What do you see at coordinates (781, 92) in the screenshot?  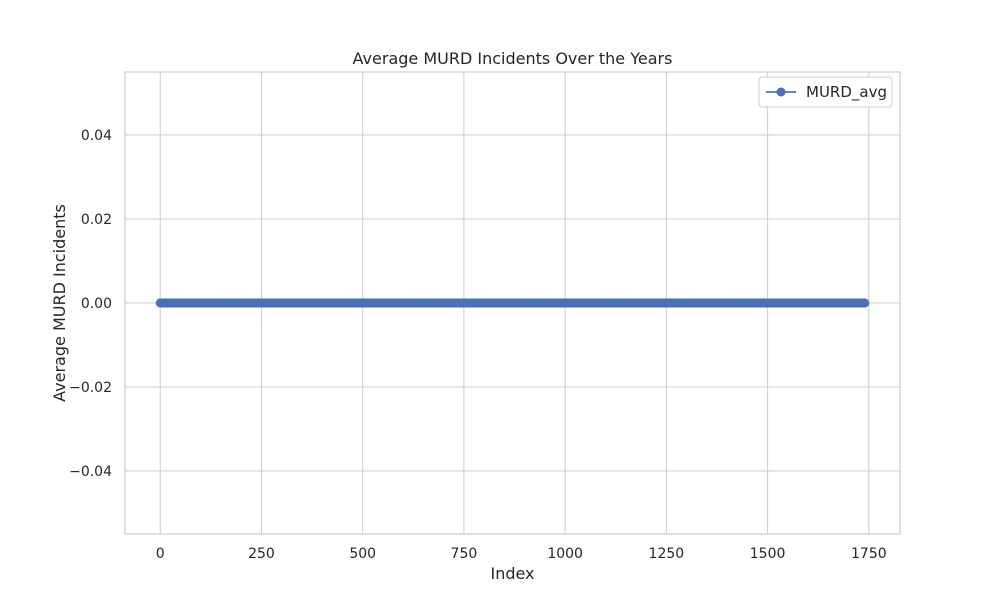 I see `legend-marker-swatch` at bounding box center [781, 92].